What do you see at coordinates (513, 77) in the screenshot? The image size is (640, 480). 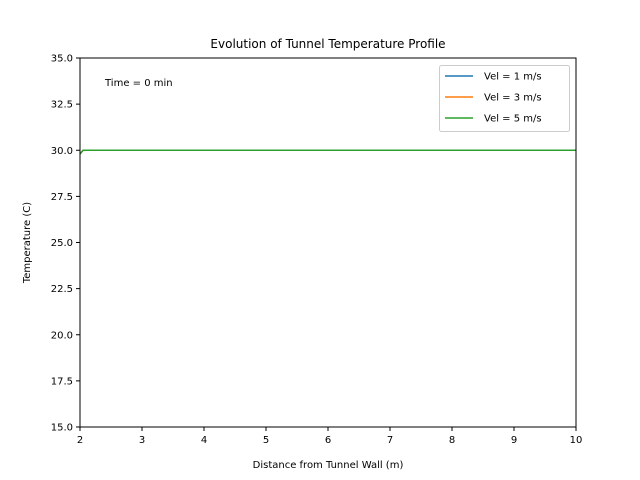 I see `legend-label-1: Vel = 1 m/s` at bounding box center [513, 77].